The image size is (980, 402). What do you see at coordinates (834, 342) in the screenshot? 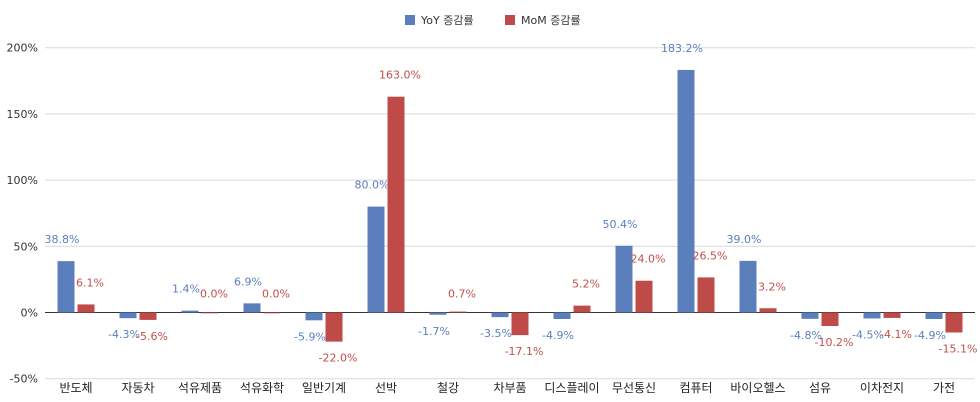
I see `mom-data-label: -10.2%` at bounding box center [834, 342].